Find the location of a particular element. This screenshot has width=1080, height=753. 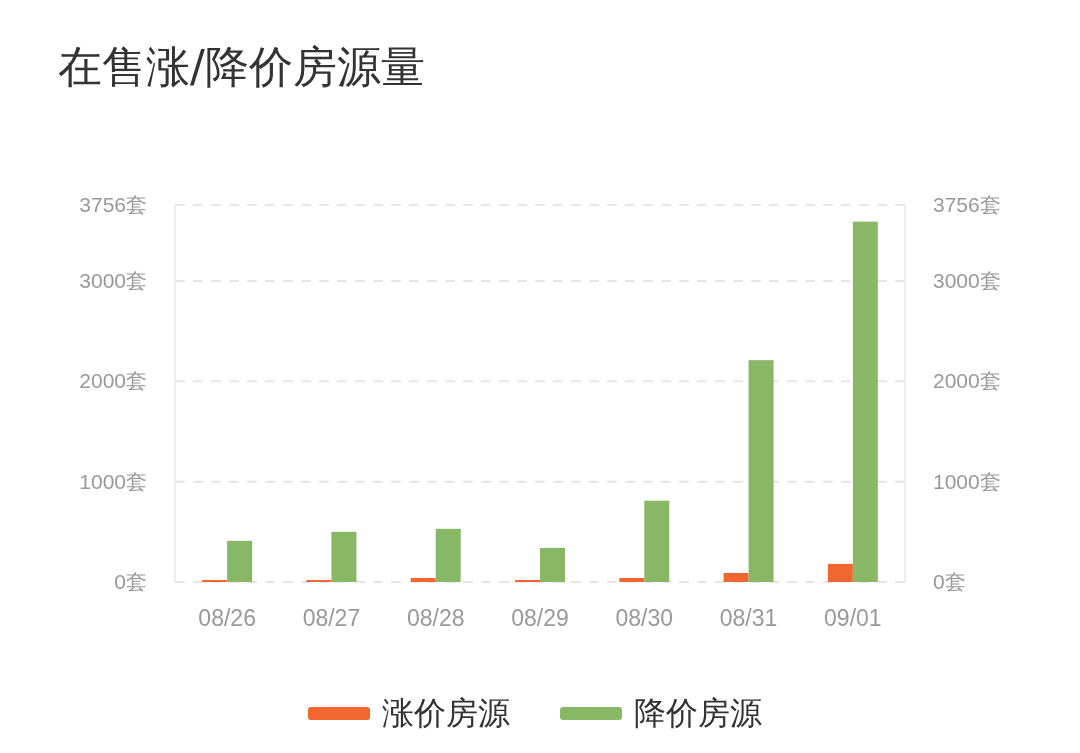

legend-label: 降价房源 is located at coordinates (698, 713).